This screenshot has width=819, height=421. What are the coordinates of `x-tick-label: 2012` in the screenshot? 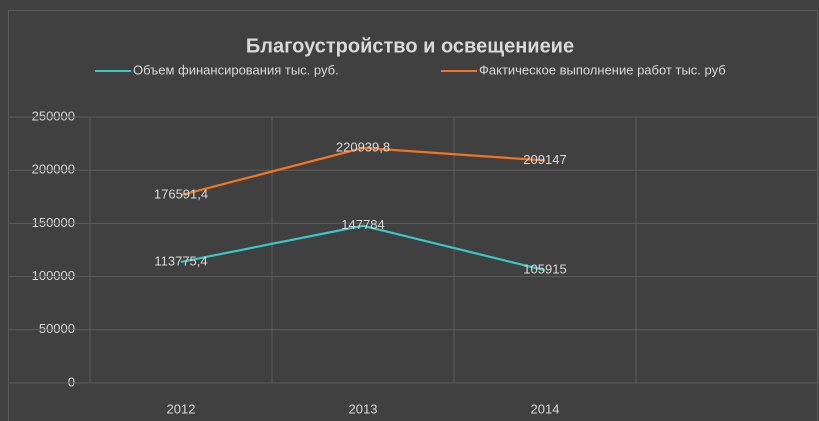 It's located at (181, 408).